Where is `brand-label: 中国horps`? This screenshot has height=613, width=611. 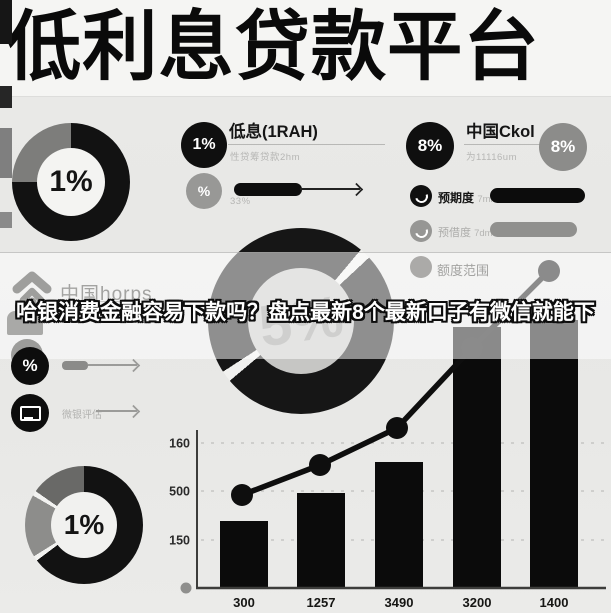
brand-label: 中国horps is located at coordinates (106, 294).